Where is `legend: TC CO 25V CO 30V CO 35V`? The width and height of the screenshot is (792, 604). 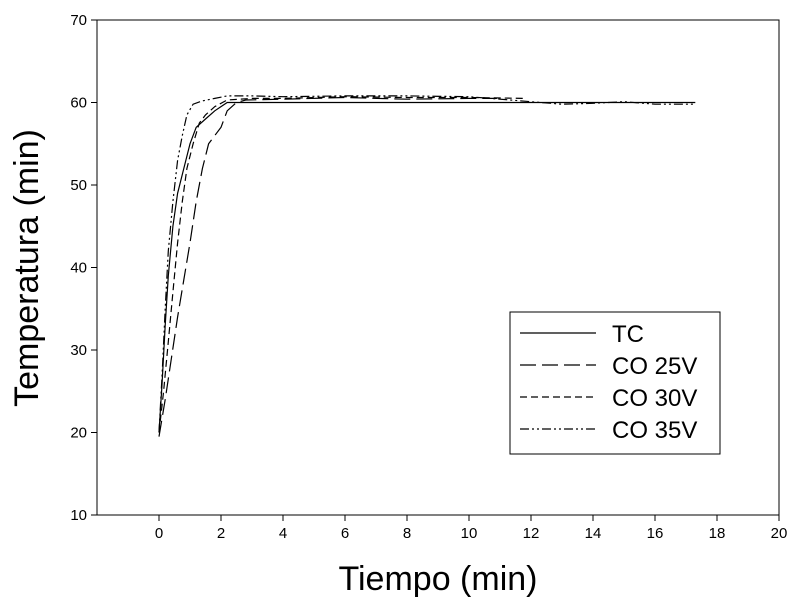
legend: TC CO 25V CO 30V CO 35V is located at coordinates (615, 383).